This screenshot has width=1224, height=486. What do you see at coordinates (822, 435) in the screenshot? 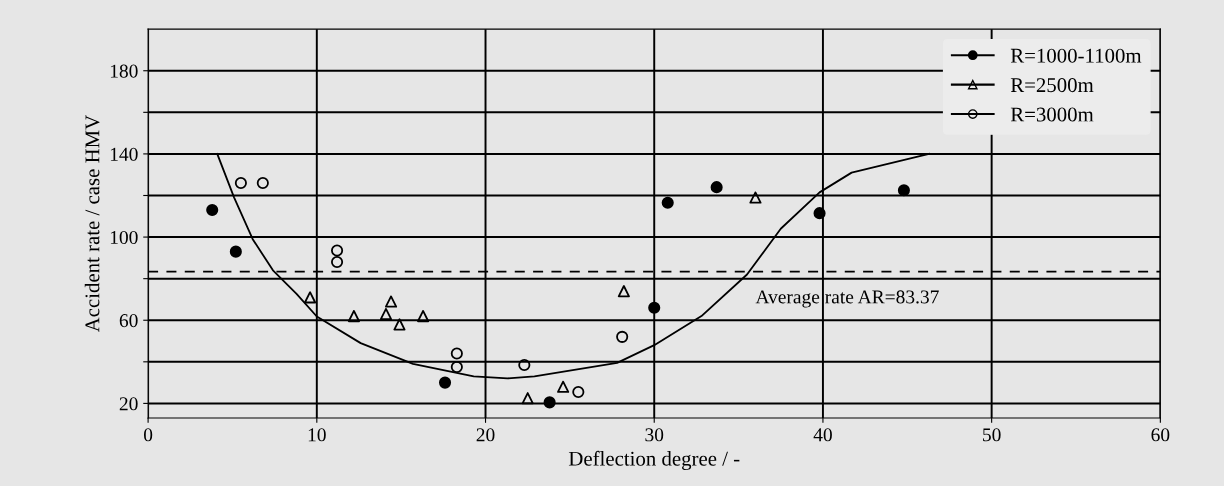
I see `x-tick-label: 40` at bounding box center [822, 435].